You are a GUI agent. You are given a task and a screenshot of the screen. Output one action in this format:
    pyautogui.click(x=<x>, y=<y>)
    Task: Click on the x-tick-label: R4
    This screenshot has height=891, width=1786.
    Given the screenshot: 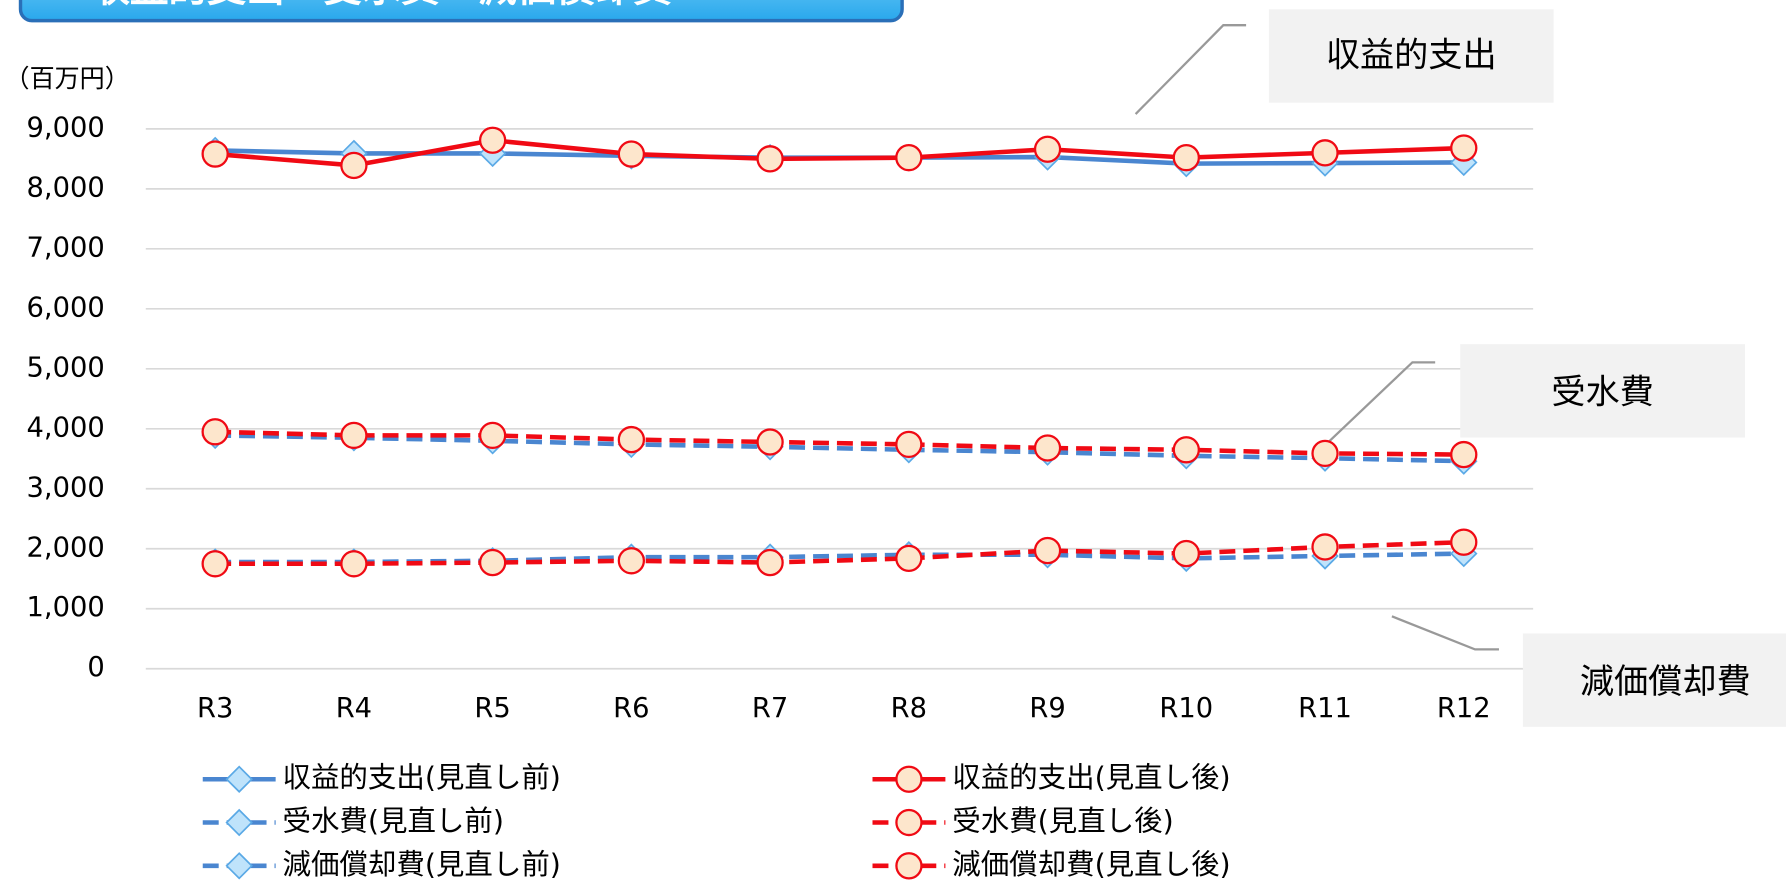 What is the action you would take?
    pyautogui.click(x=354, y=708)
    